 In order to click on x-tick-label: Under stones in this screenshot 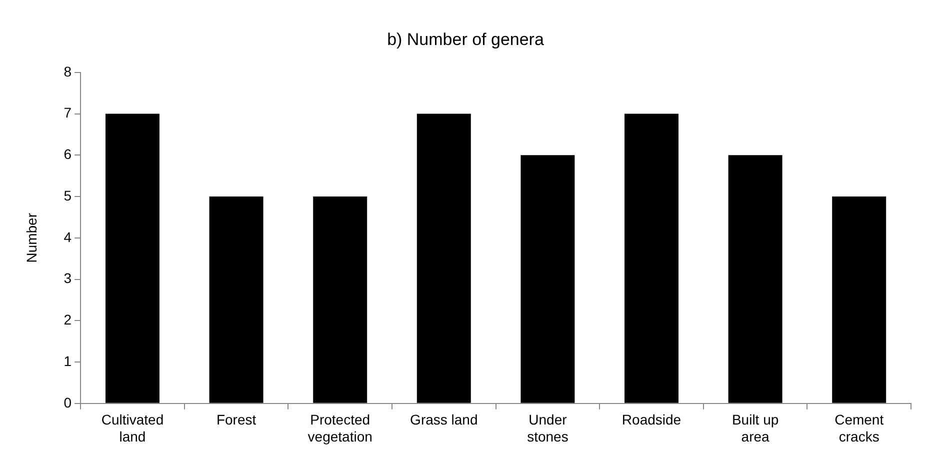, I will do `click(547, 428)`.